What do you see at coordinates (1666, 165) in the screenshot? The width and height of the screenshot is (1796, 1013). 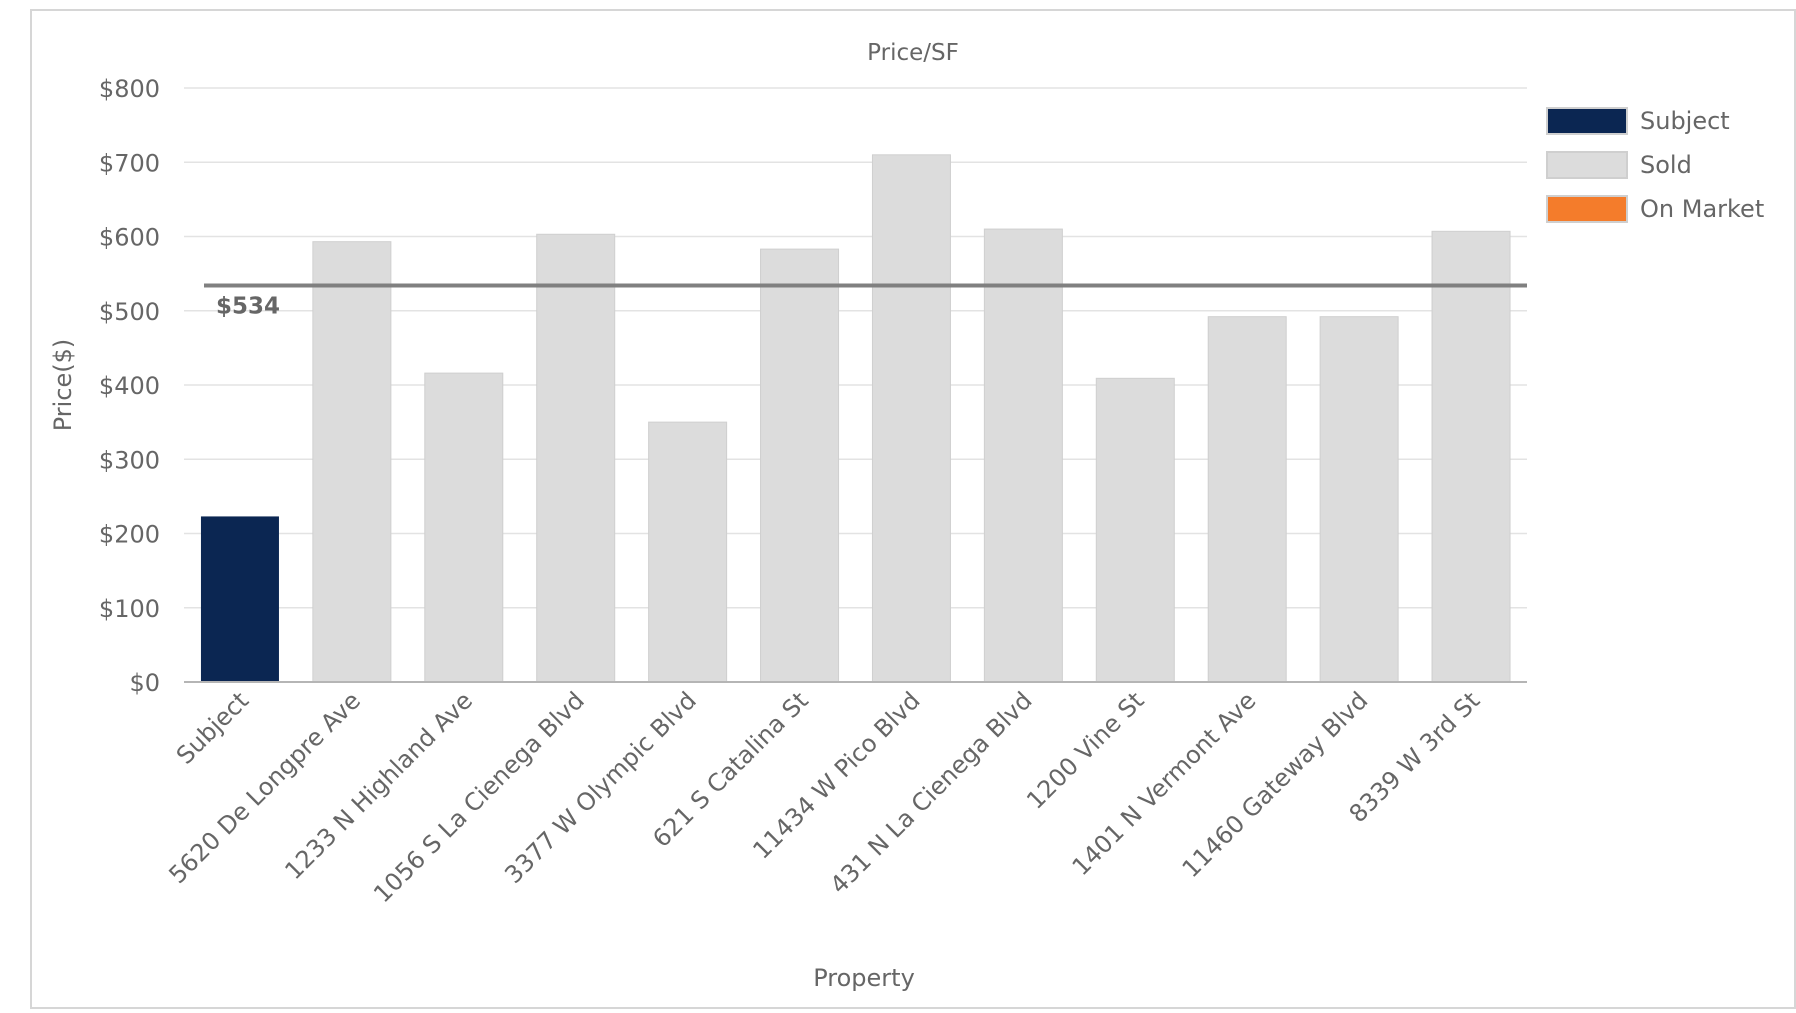 I see `legend-label: Sold` at bounding box center [1666, 165].